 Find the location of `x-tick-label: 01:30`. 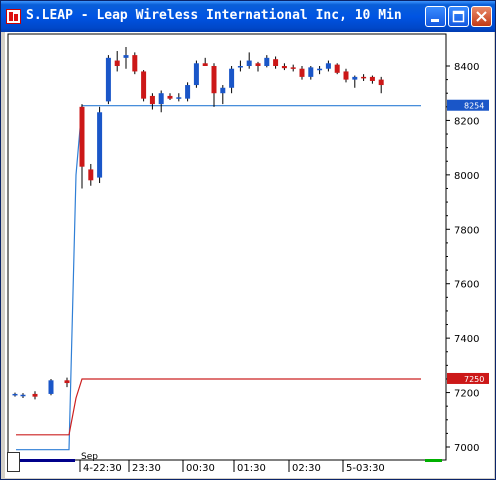

x-tick-label: 01:30 is located at coordinates (251, 468).